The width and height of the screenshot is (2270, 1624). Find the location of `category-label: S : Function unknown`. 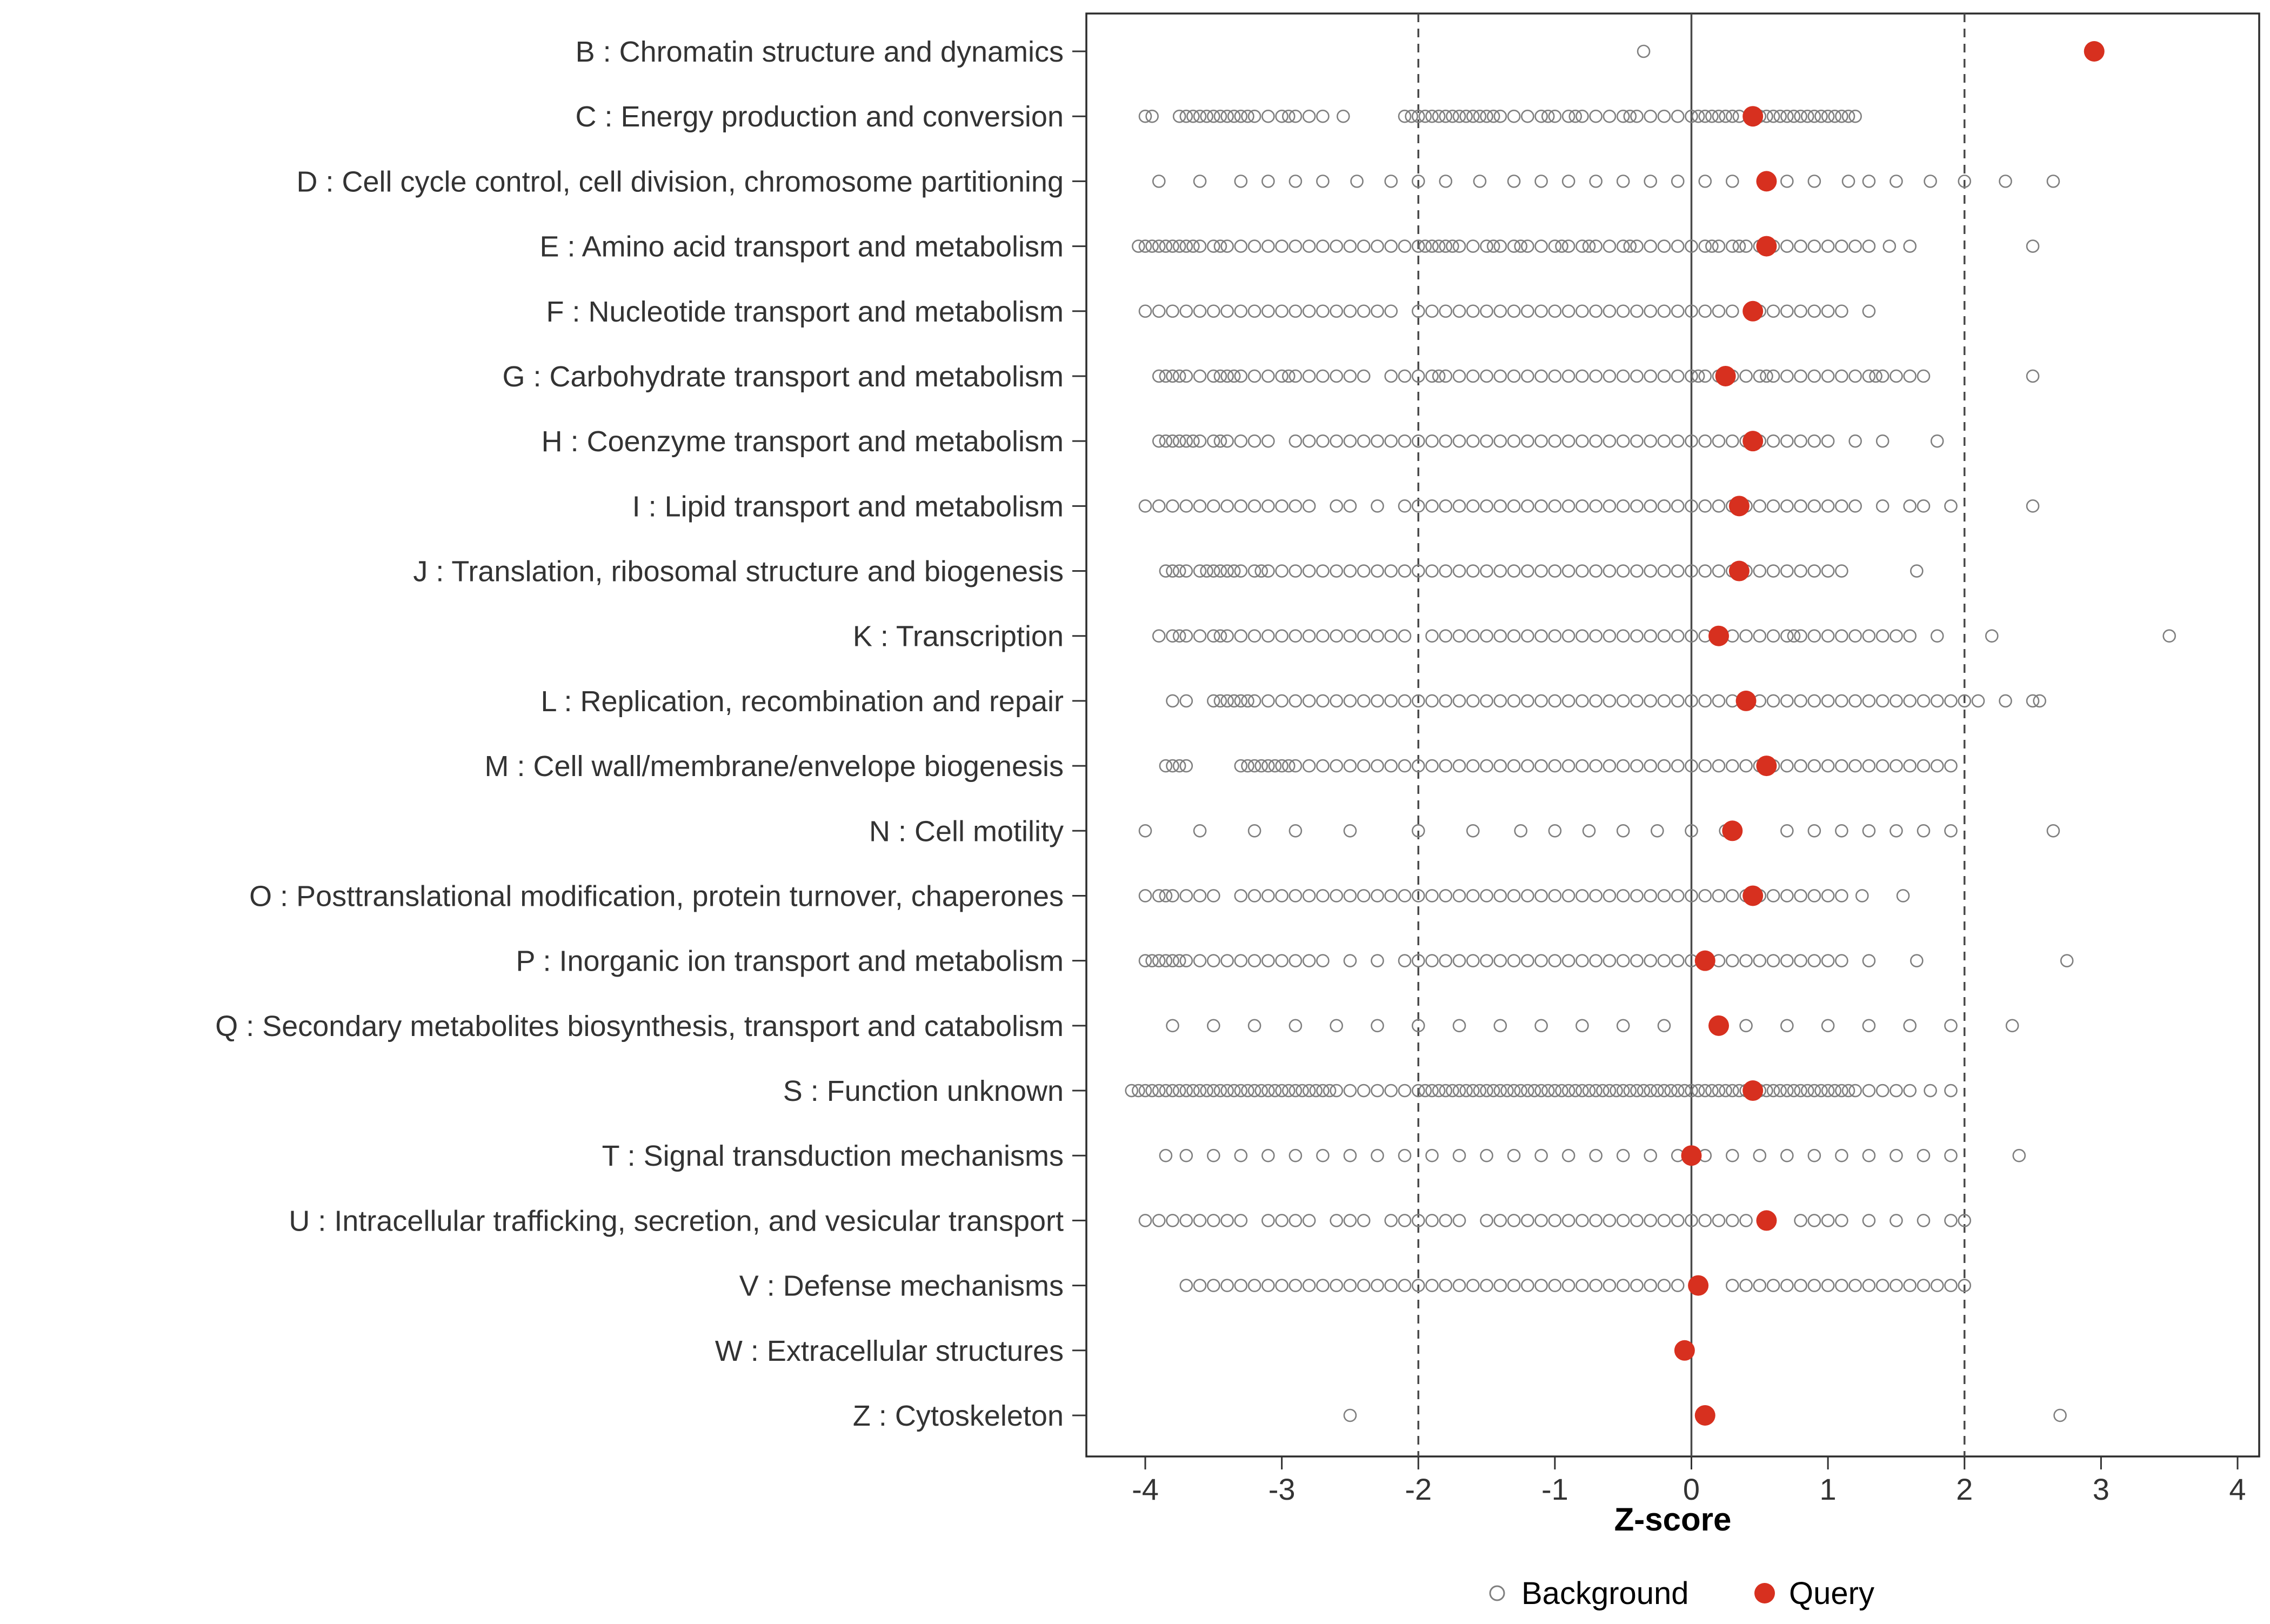

category-label: S : Function unknown is located at coordinates (923, 1091).